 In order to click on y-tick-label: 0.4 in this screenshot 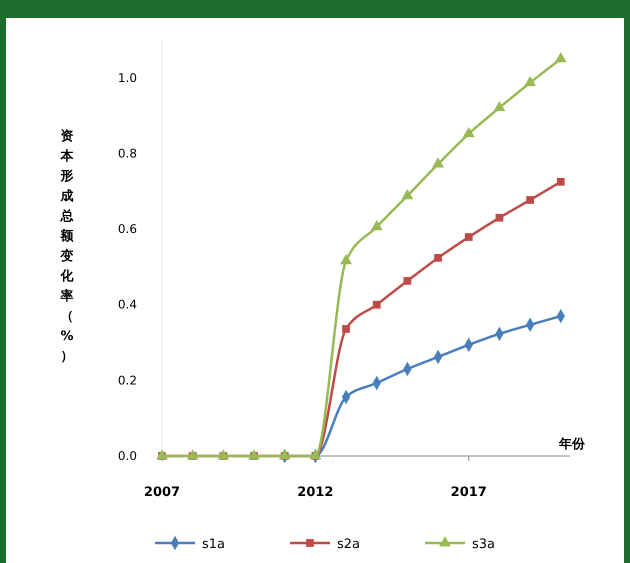, I will do `click(127, 305)`.